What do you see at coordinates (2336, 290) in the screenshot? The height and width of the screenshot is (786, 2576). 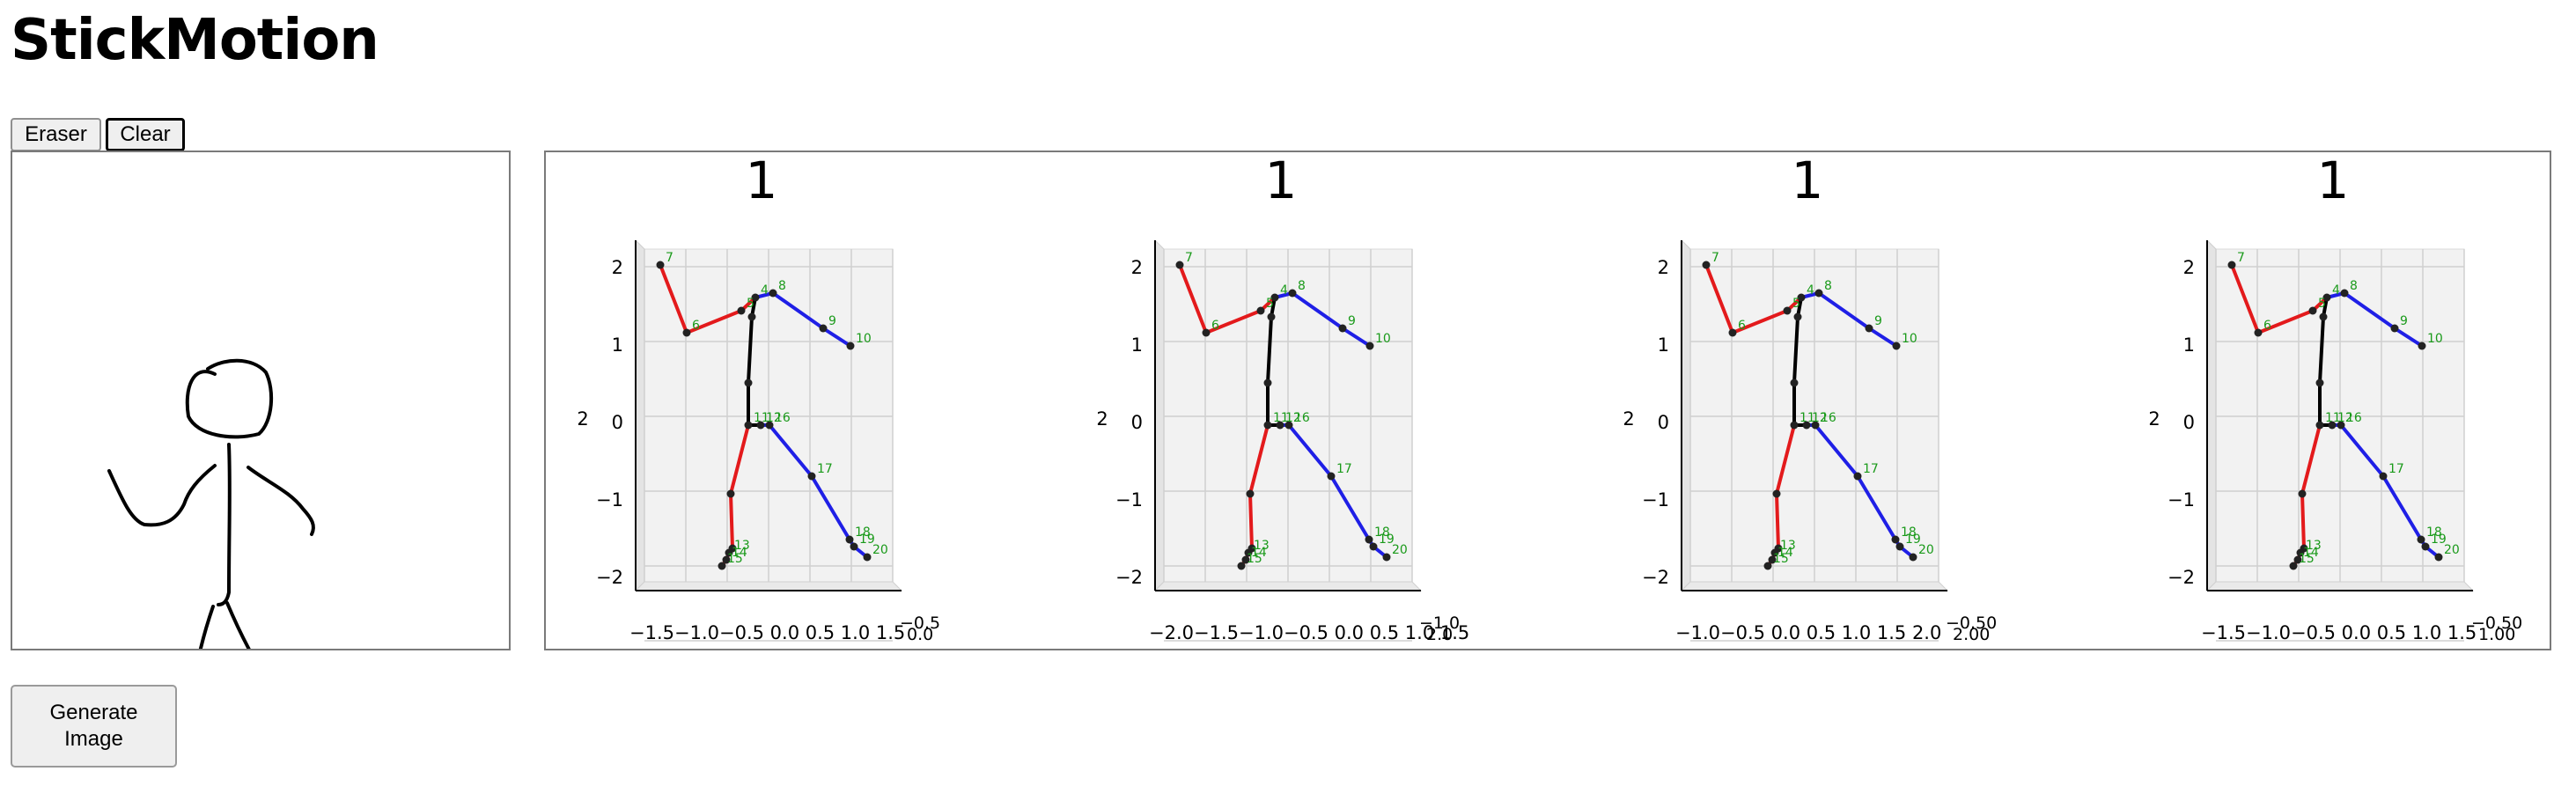 I see `joint-label: 4` at bounding box center [2336, 290].